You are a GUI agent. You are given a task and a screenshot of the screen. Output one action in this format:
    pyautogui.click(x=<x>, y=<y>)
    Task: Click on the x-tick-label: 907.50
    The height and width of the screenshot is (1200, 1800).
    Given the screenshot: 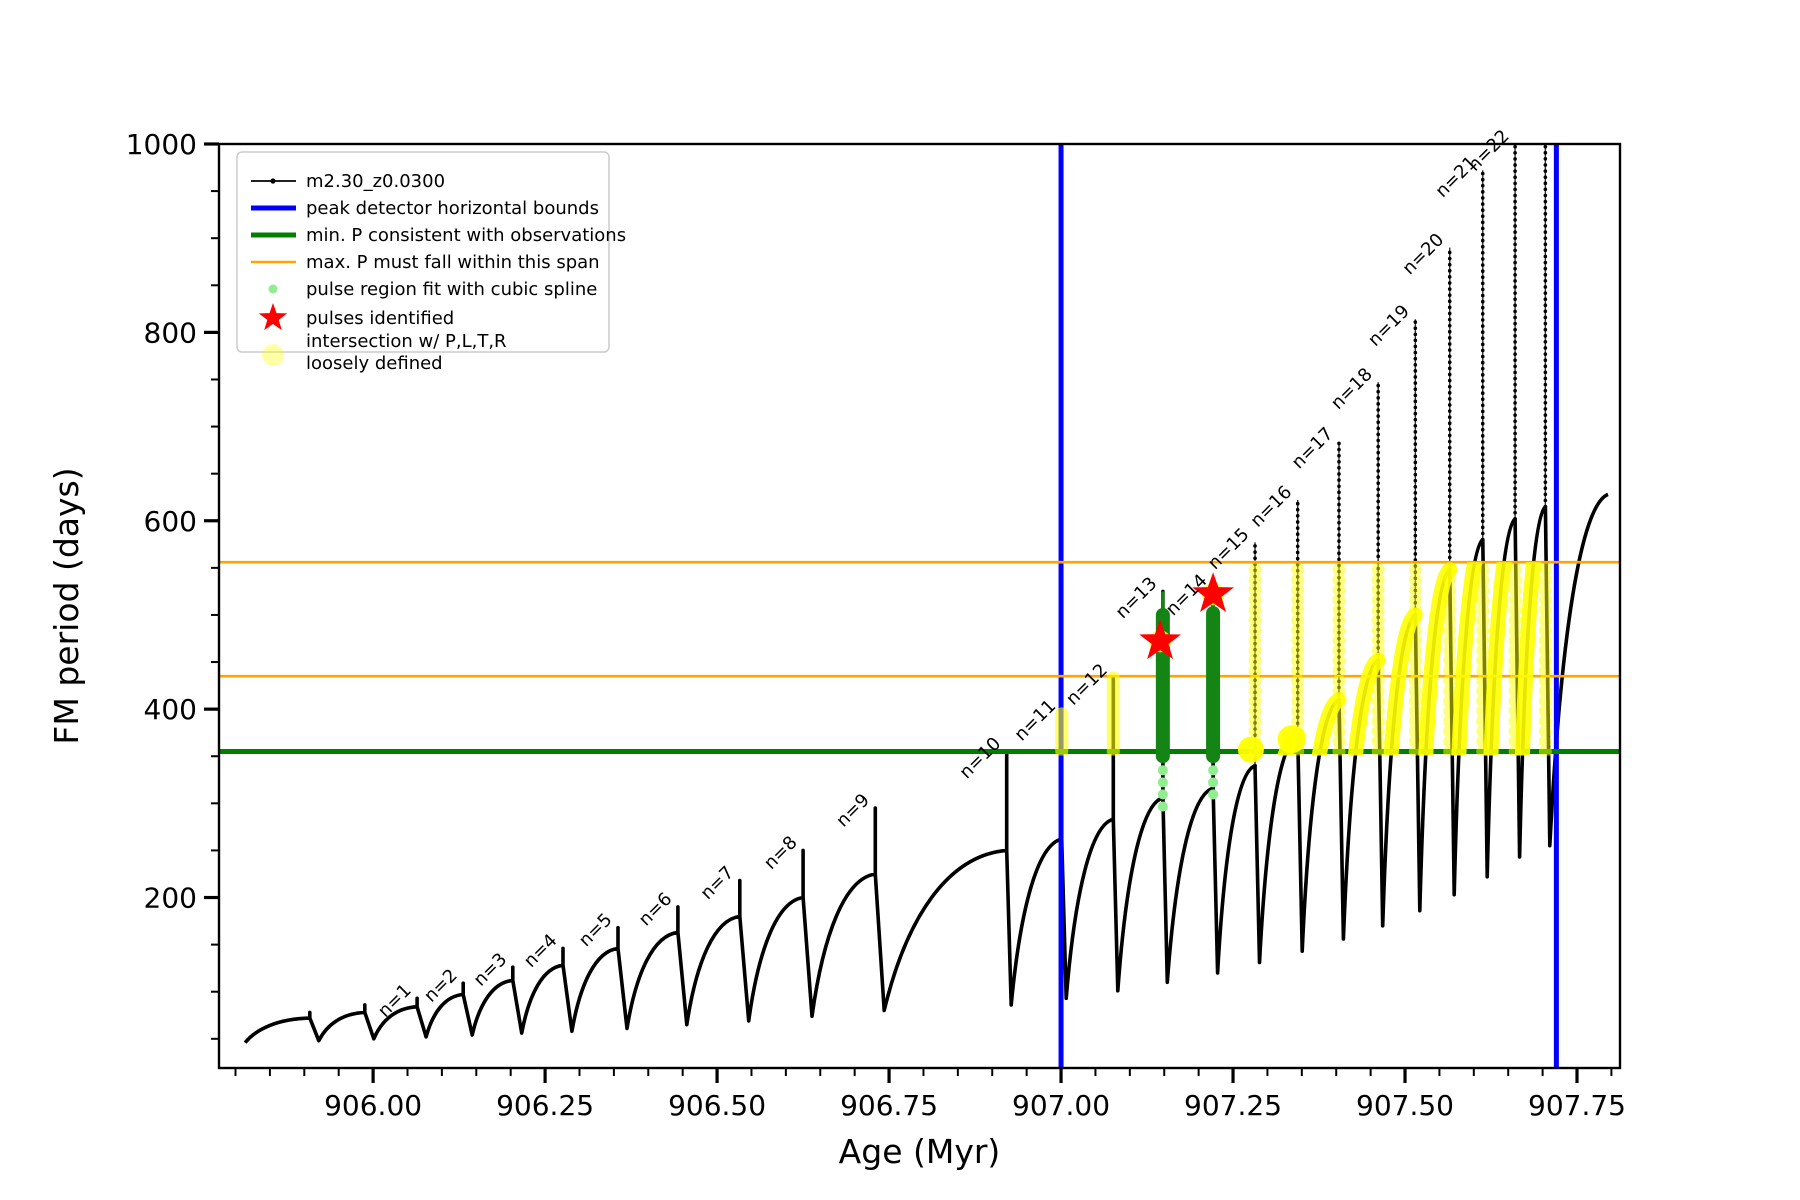 What is the action you would take?
    pyautogui.click(x=1405, y=1105)
    